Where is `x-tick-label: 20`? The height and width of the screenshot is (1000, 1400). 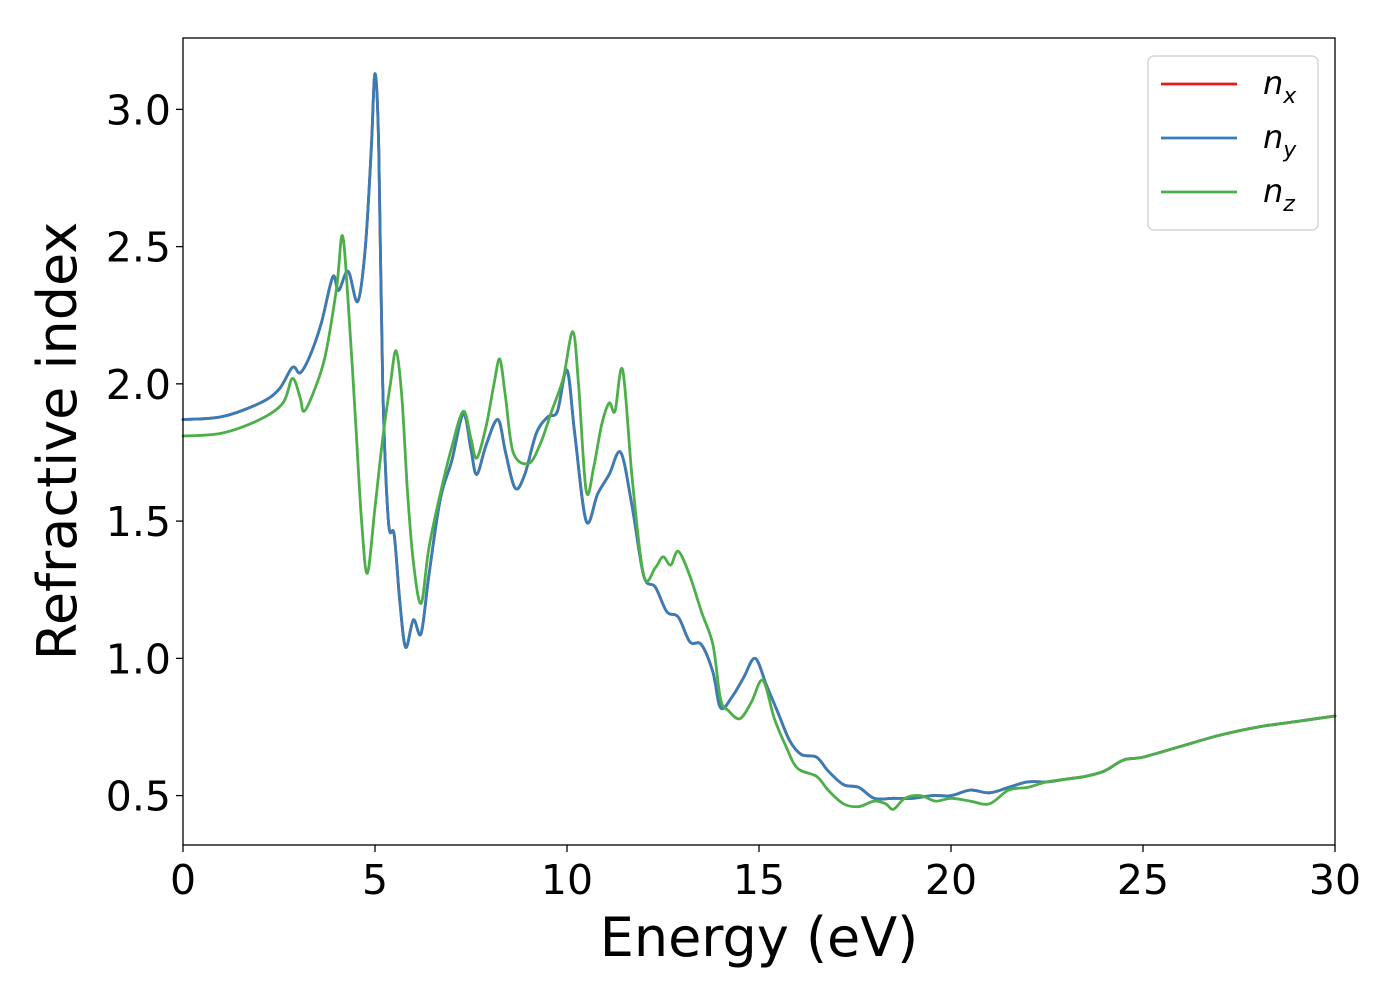 x-tick-label: 20 is located at coordinates (951, 880).